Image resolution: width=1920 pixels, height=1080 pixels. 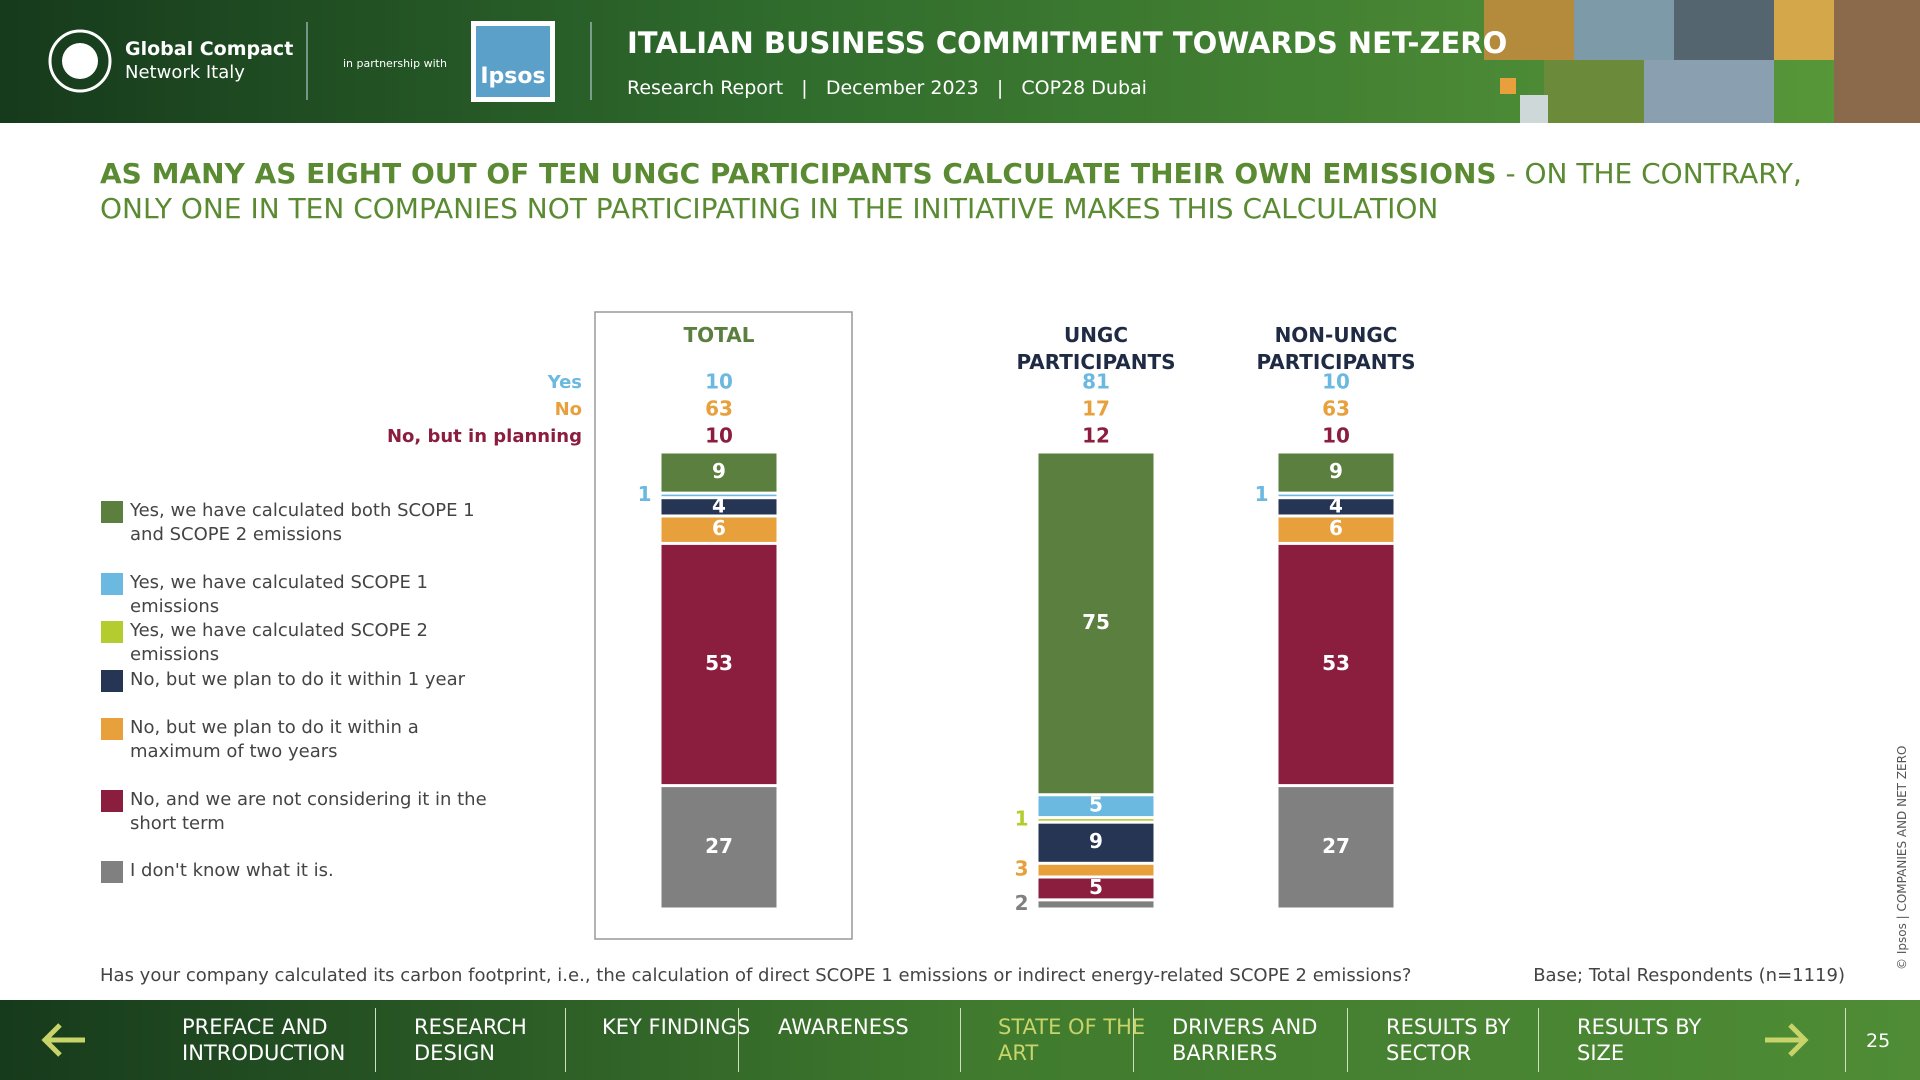 I want to click on header-art, so click(x=984, y=61).